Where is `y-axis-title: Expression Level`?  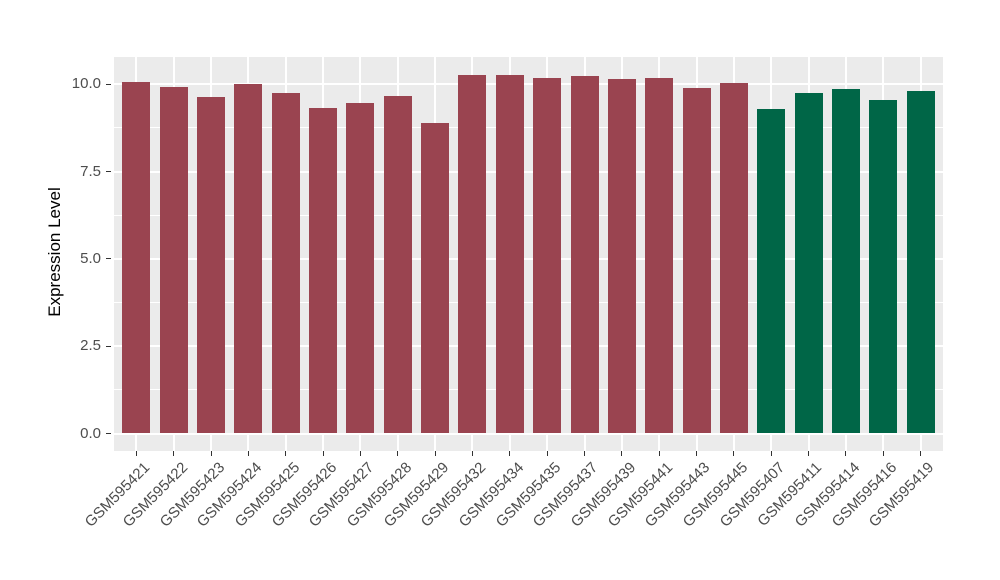 y-axis-title: Expression Level is located at coordinates (54, 252).